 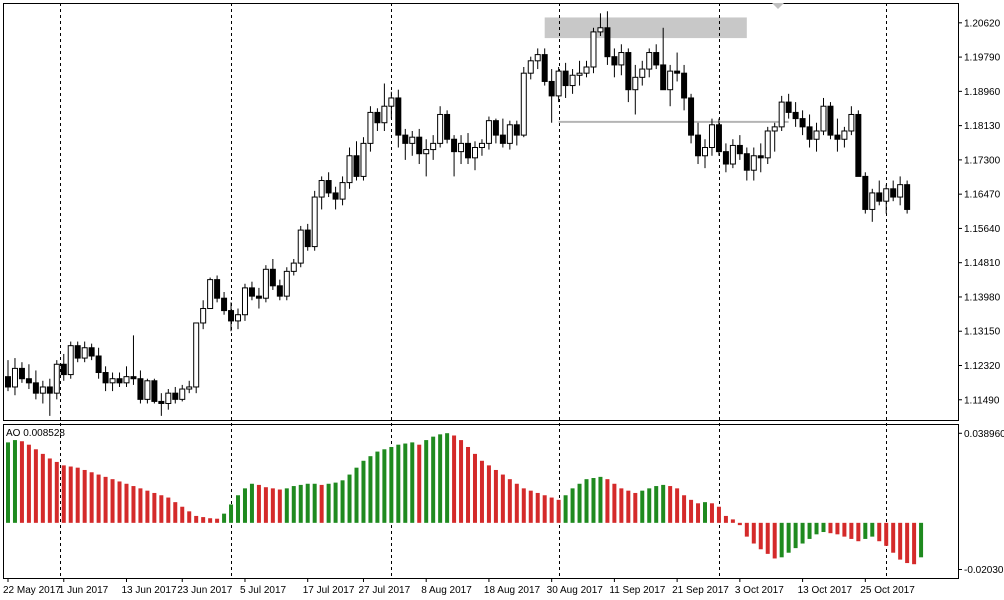 I want to click on resistance-zone, so click(x=645, y=28).